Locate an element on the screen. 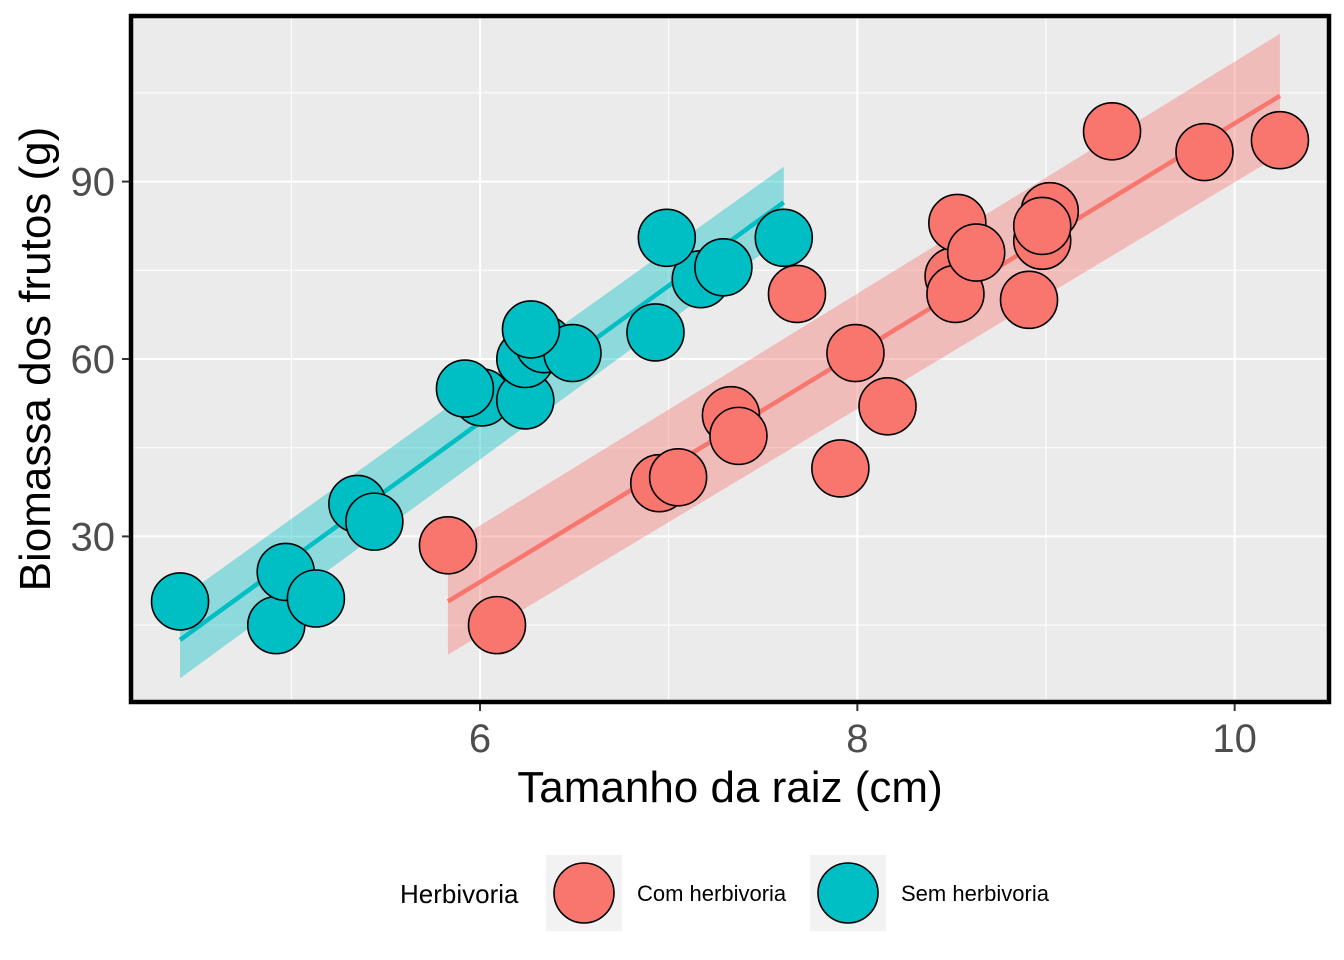 This screenshot has width=1344, height=960. y-tick-label: 60 is located at coordinates (93, 360).